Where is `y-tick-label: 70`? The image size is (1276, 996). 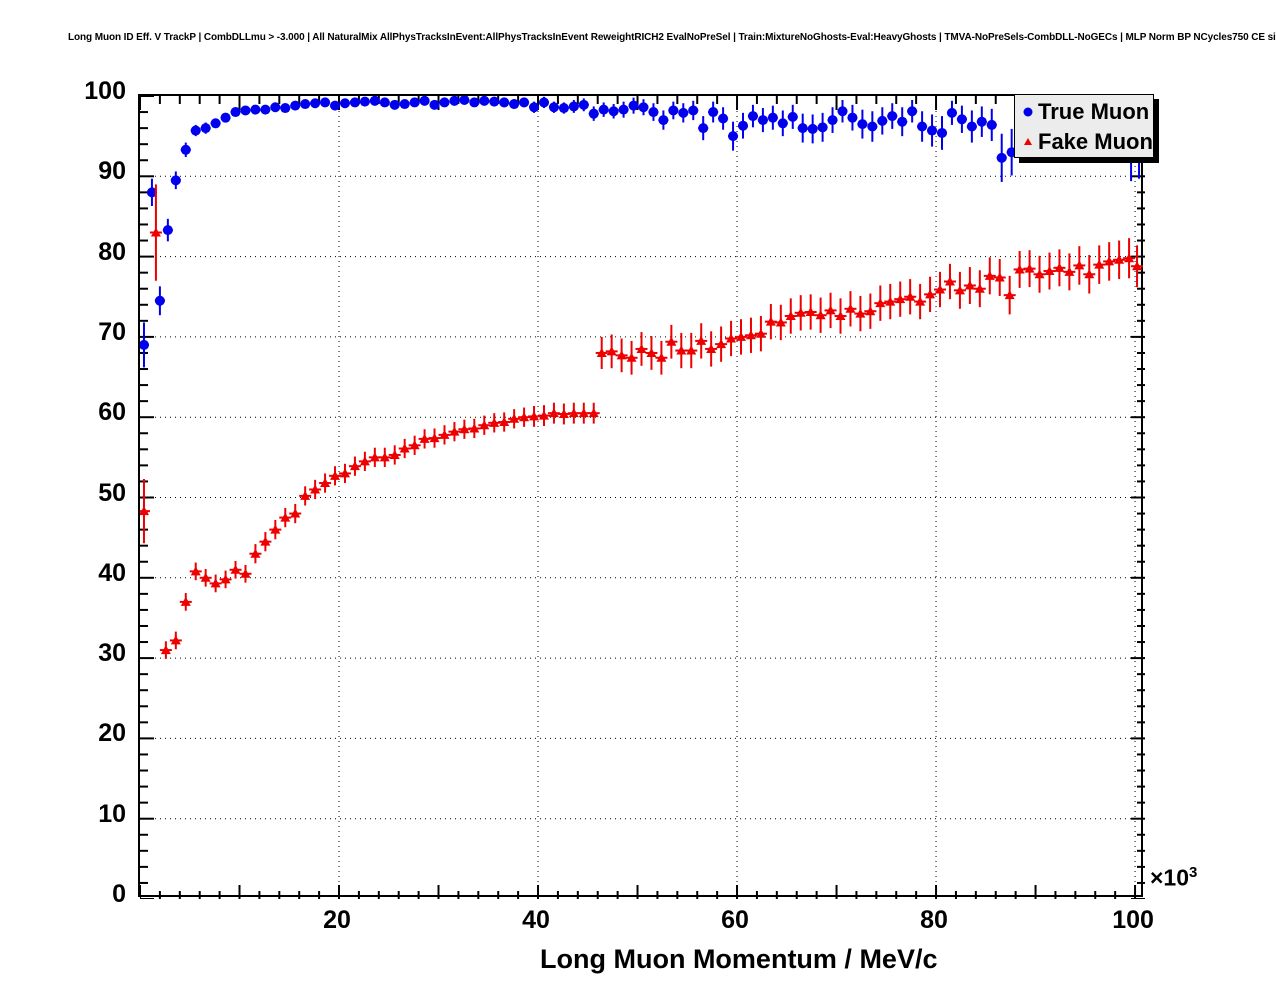
y-tick-label: 70 is located at coordinates (112, 331).